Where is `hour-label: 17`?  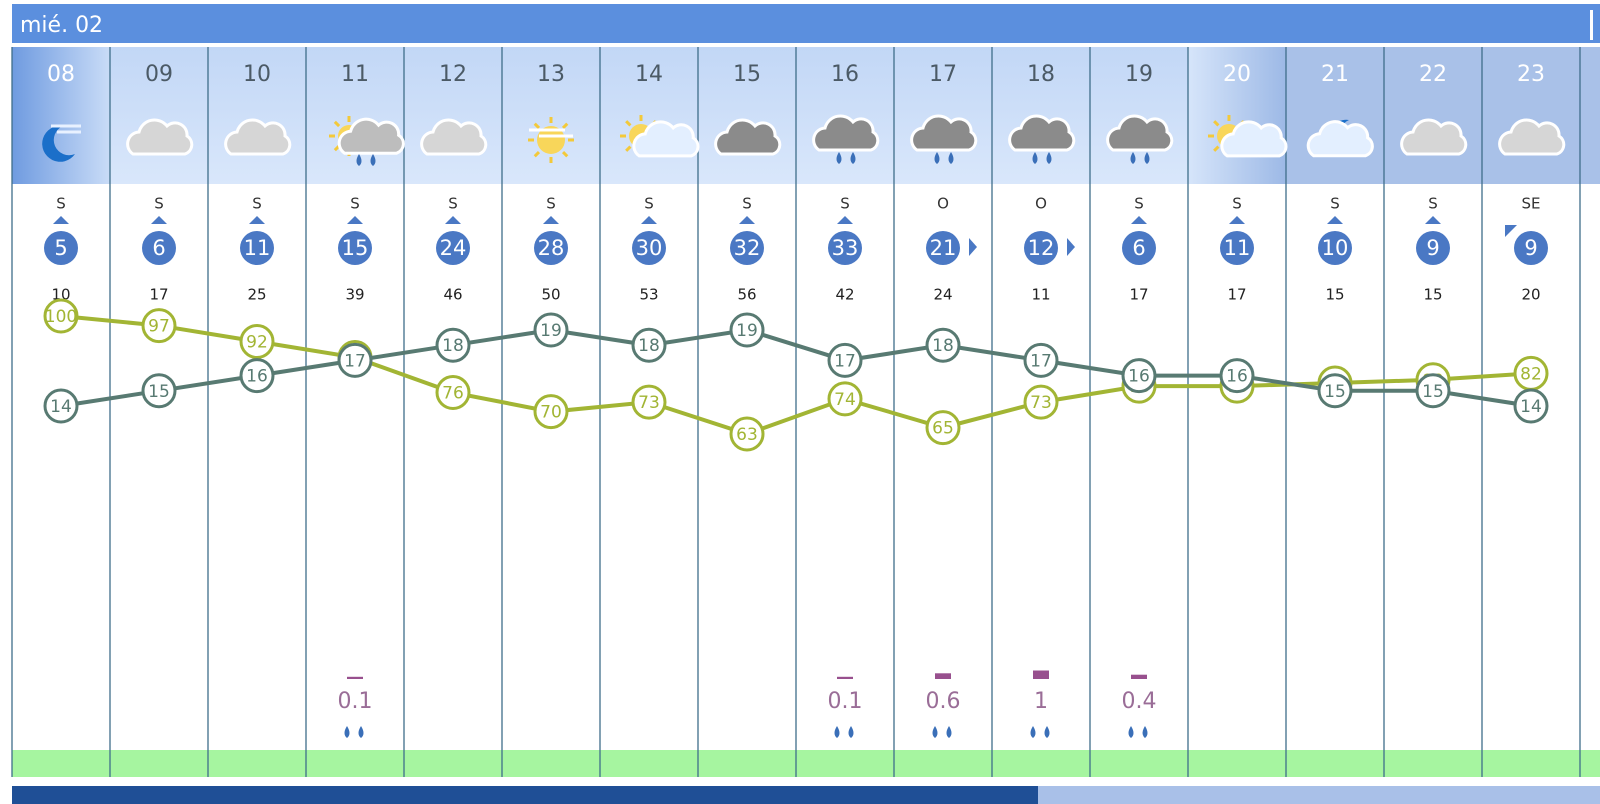
hour-label: 17 is located at coordinates (943, 74).